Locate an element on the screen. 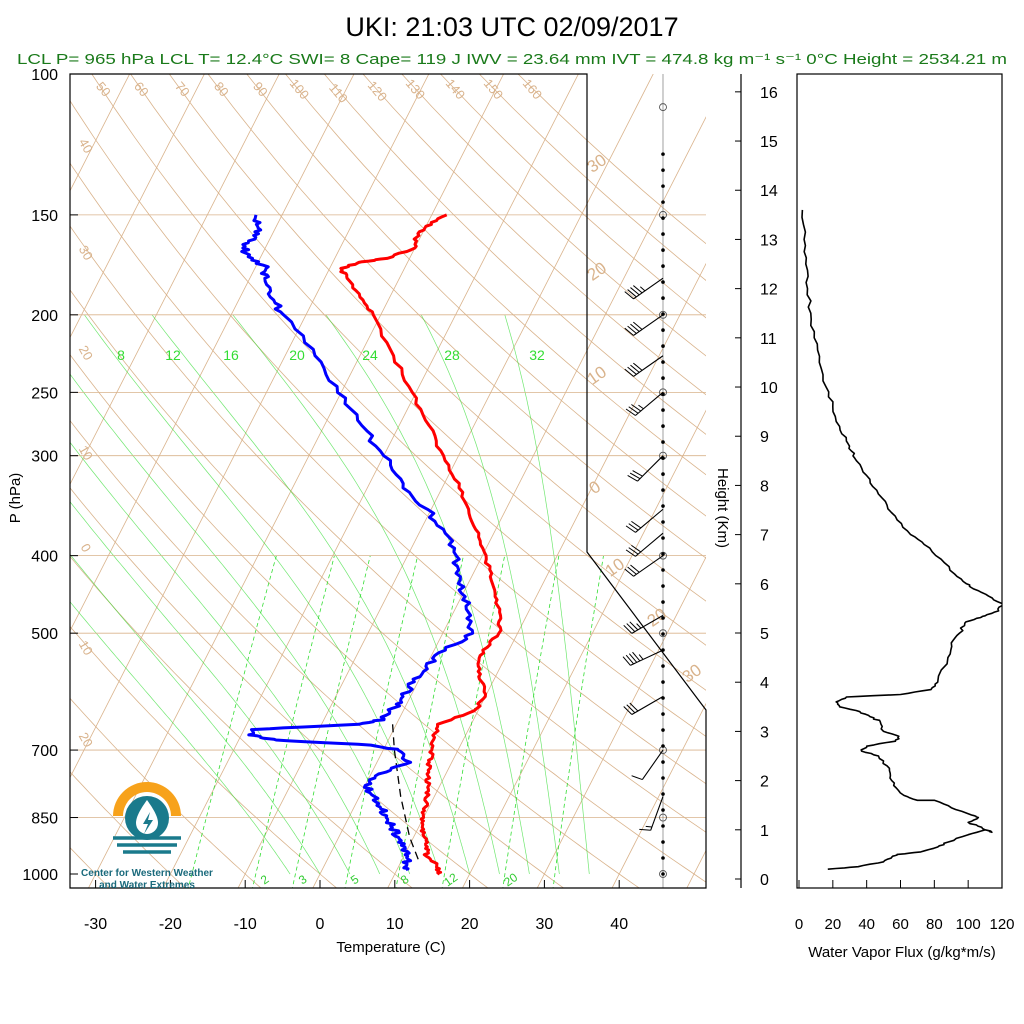 This screenshot has height=1024, width=1024. moist-adiabat-label: 24 is located at coordinates (370, 355).